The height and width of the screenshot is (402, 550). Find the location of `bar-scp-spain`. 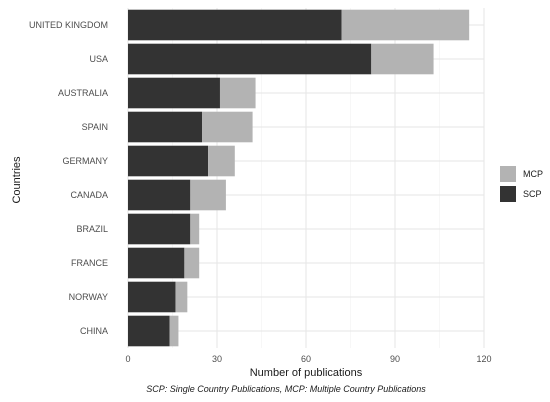

bar-scp-spain is located at coordinates (165, 127).